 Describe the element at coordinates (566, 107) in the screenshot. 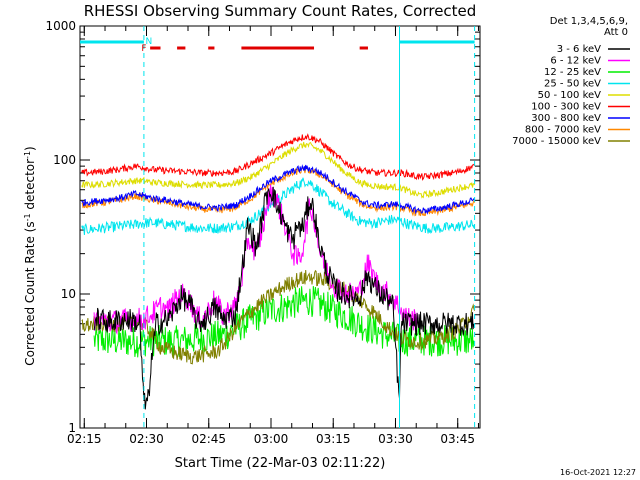

I see `legend-label: 100 - 300 keV` at that location.